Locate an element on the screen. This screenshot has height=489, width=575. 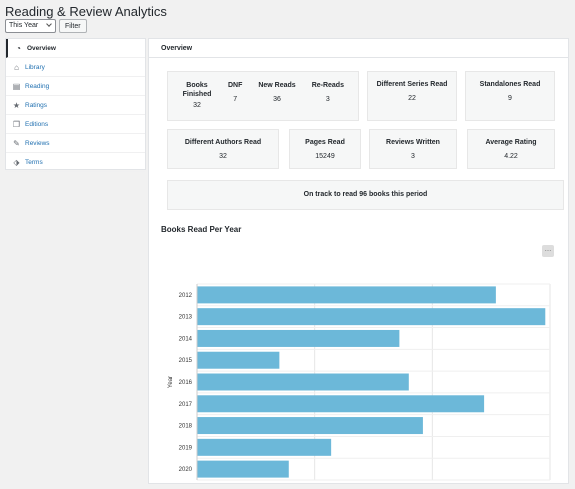
on-track-banner: On track to read 96 books this period is located at coordinates (365, 195).